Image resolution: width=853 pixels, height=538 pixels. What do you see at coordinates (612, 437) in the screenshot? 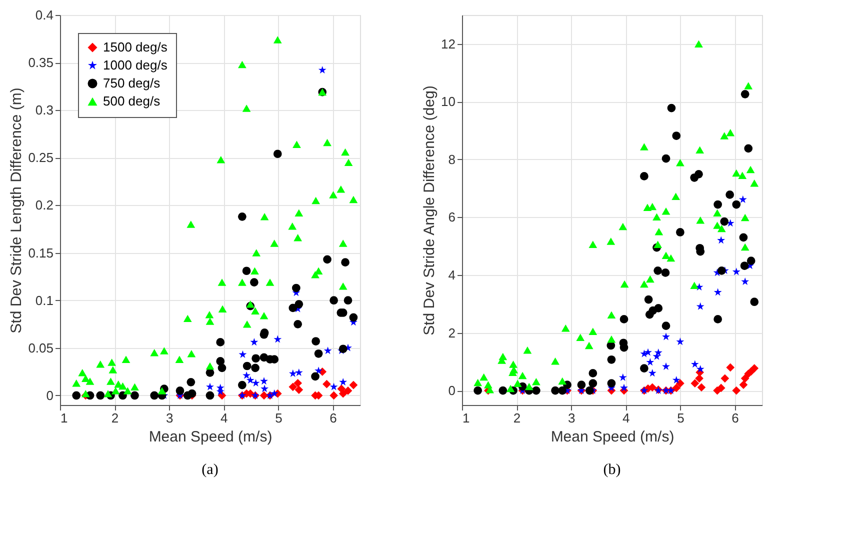
I see `x-axis-title: Mean Speed (m/s)` at bounding box center [612, 437].